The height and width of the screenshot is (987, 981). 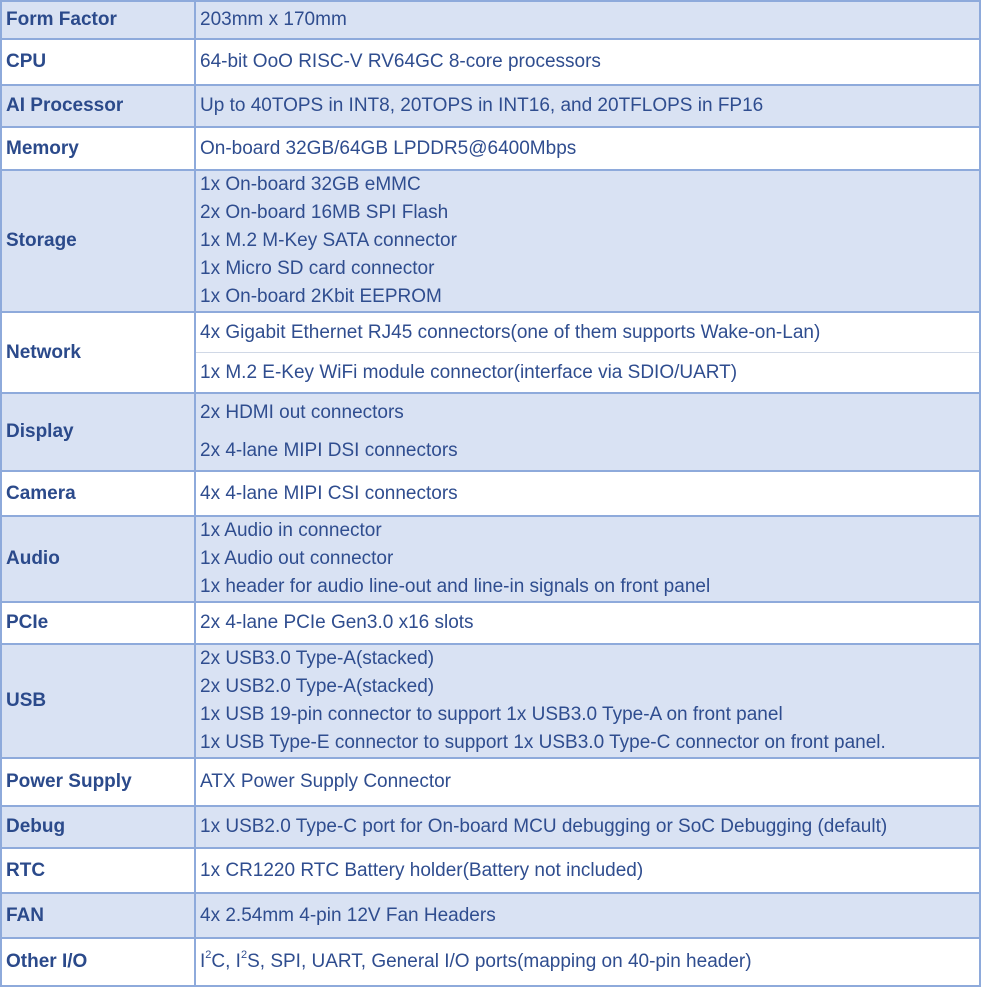 What do you see at coordinates (388, 148) in the screenshot?
I see `spec-value-line: On-board 32GB/64GB LPDDR5@6400Mbps` at bounding box center [388, 148].